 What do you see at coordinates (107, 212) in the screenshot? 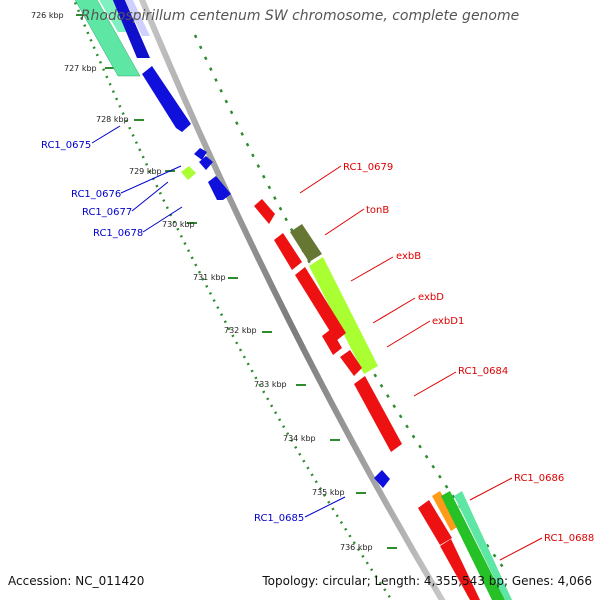
I see `gene-label-rc1-0677: RC1_0677` at bounding box center [107, 212].